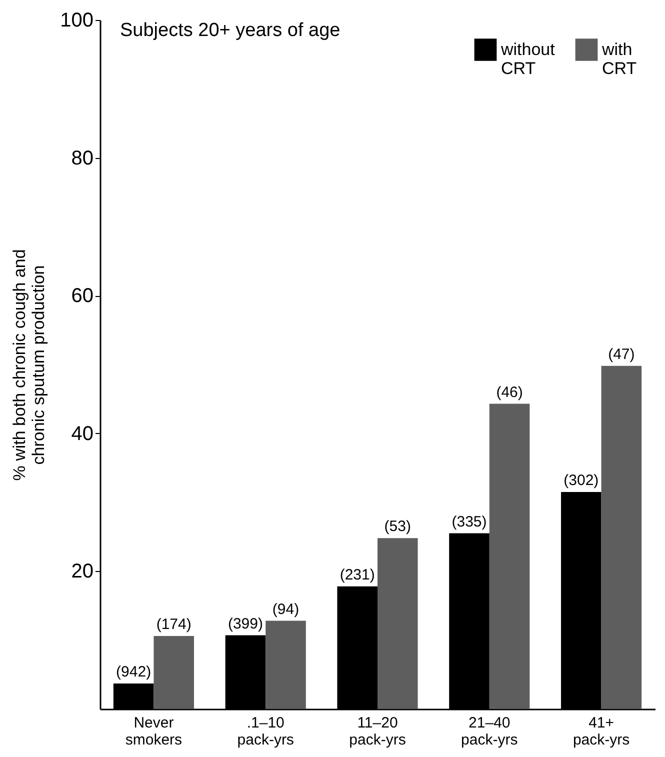 Image resolution: width=665 pixels, height=757 pixels. What do you see at coordinates (509, 392) in the screenshot?
I see `annotation: (46)` at bounding box center [509, 392].